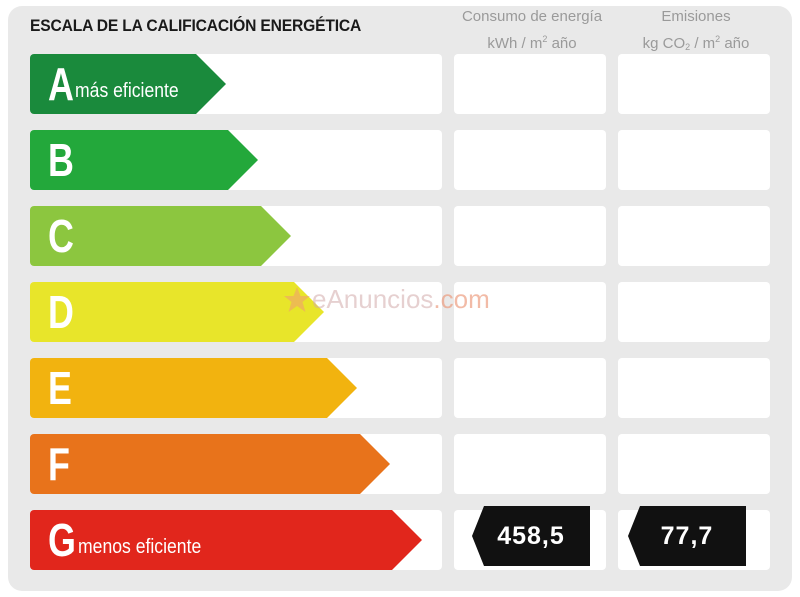 This screenshot has height=597, width=800. Describe the element at coordinates (60, 388) in the screenshot. I see `rating-letter: E` at that location.